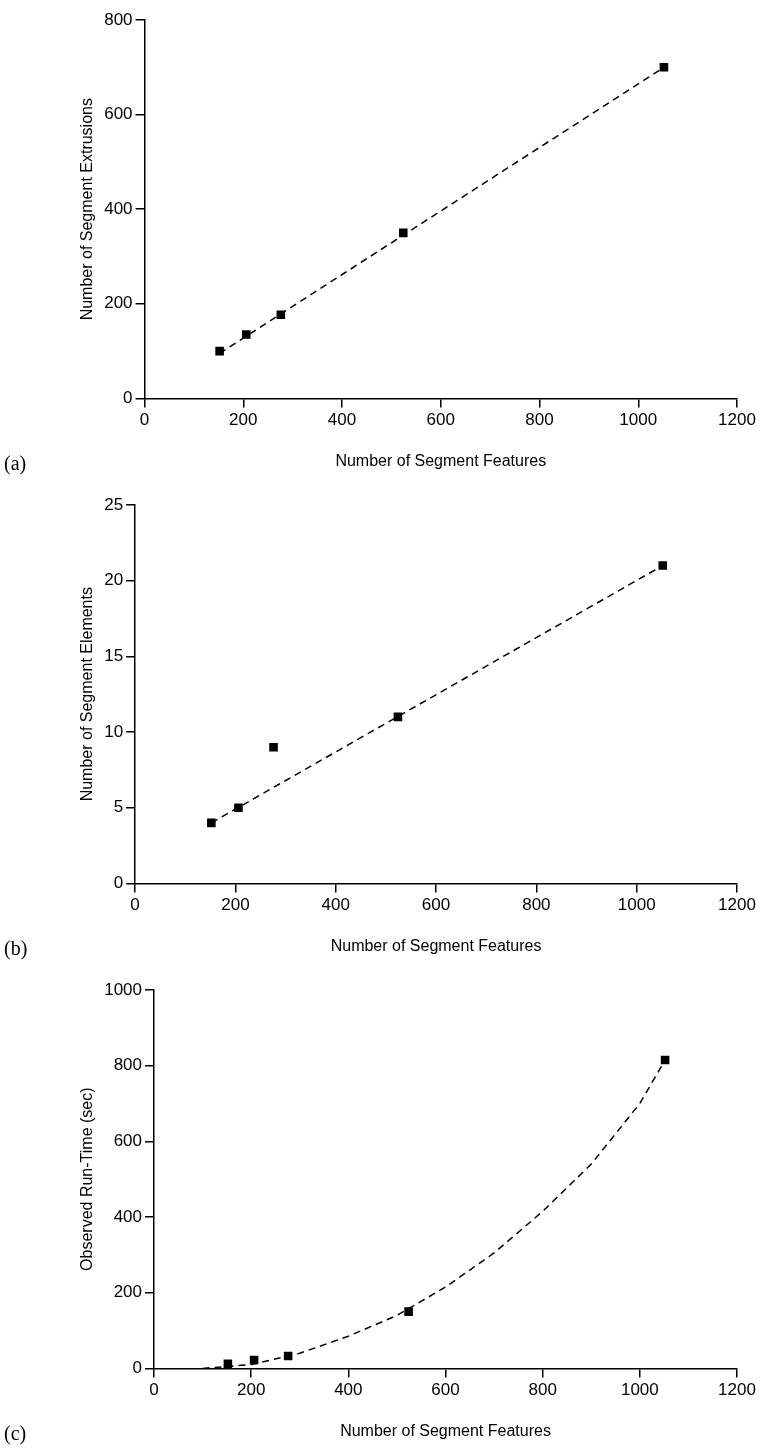 This screenshot has width=767, height=1456. Describe the element at coordinates (87, 209) in the screenshot. I see `y-axis-title: Number of Segment Extrusions` at that location.